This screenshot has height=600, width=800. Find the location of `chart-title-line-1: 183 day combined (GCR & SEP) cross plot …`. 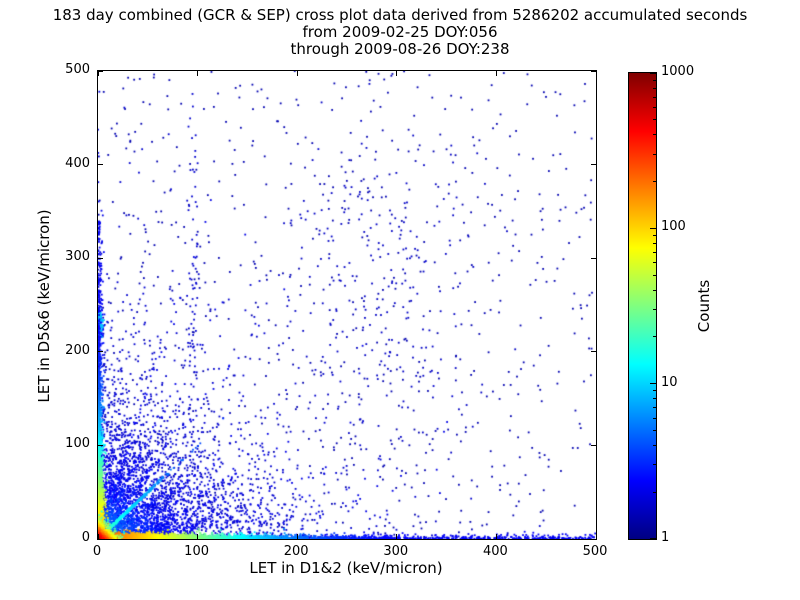

chart-title-line-1: 183 day combined (GCR & SEP) cross plot … is located at coordinates (400, 15).